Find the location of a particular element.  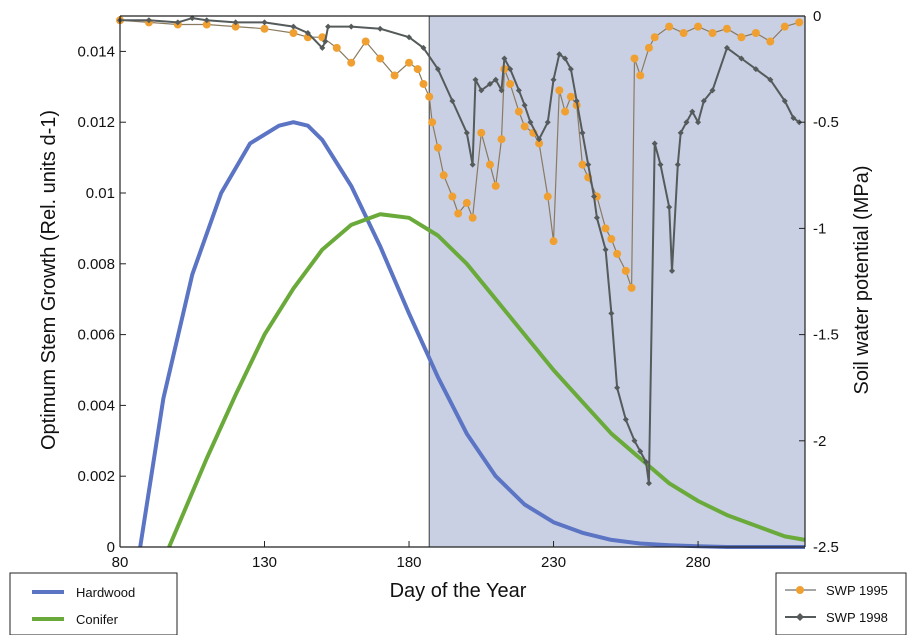

left-y-tick-label: 0.012 is located at coordinates (96, 122).